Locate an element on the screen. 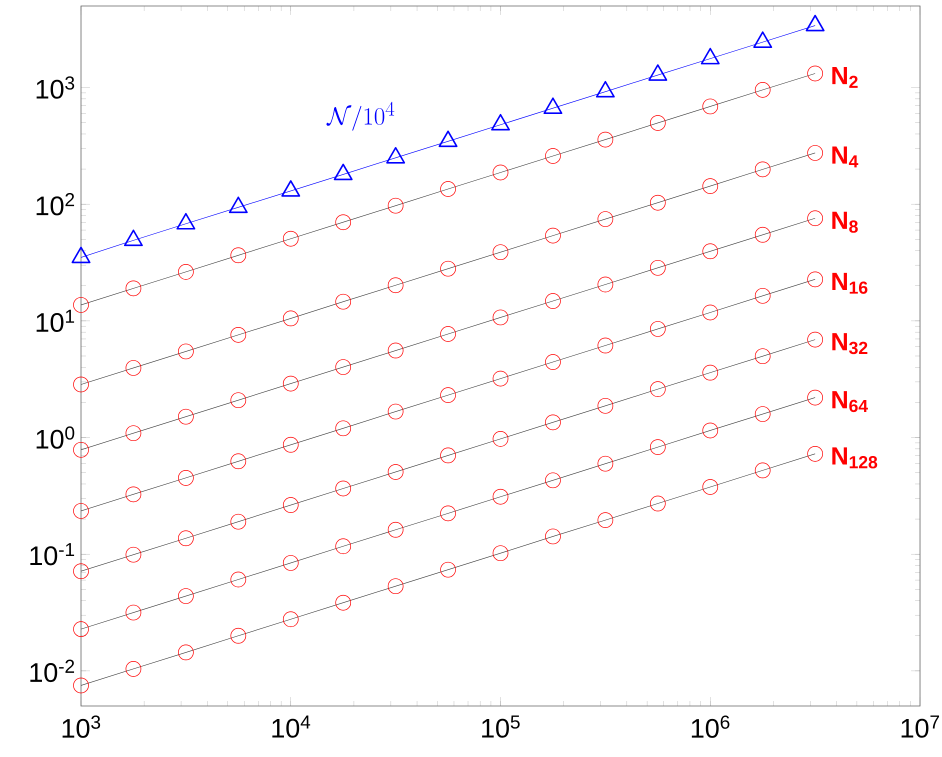 Image resolution: width=942 pixels, height=757 pixels. series-label: N$_{128}$ is located at coordinates (855, 457).